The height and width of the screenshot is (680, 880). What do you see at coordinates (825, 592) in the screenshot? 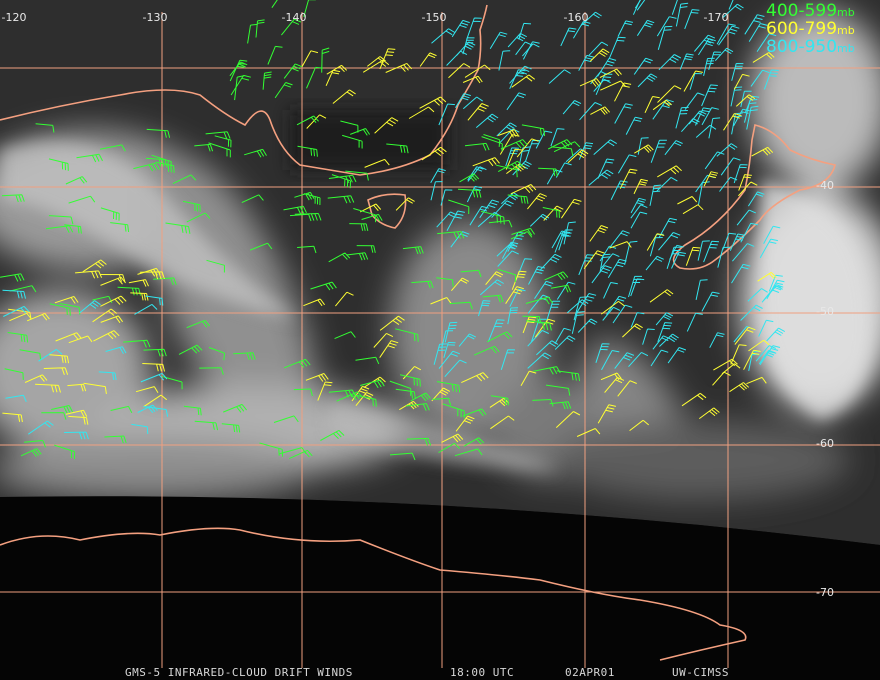
I see `latitude-label: -70` at bounding box center [825, 592].